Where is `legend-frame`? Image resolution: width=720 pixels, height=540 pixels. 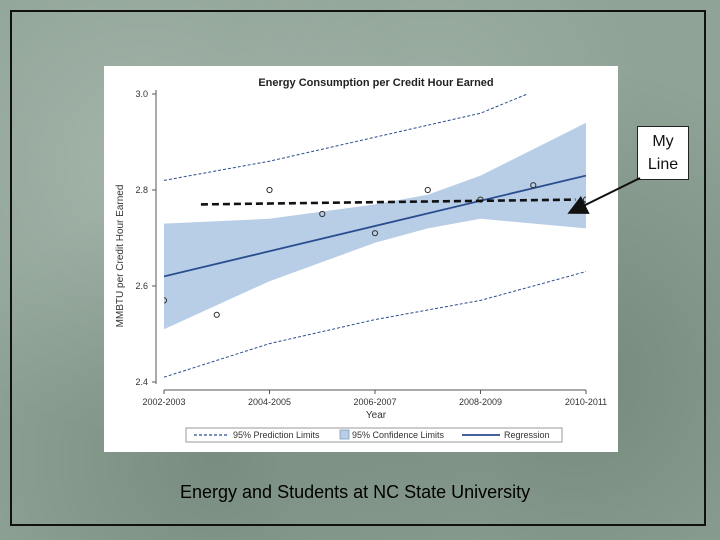
legend-frame is located at coordinates (374, 435).